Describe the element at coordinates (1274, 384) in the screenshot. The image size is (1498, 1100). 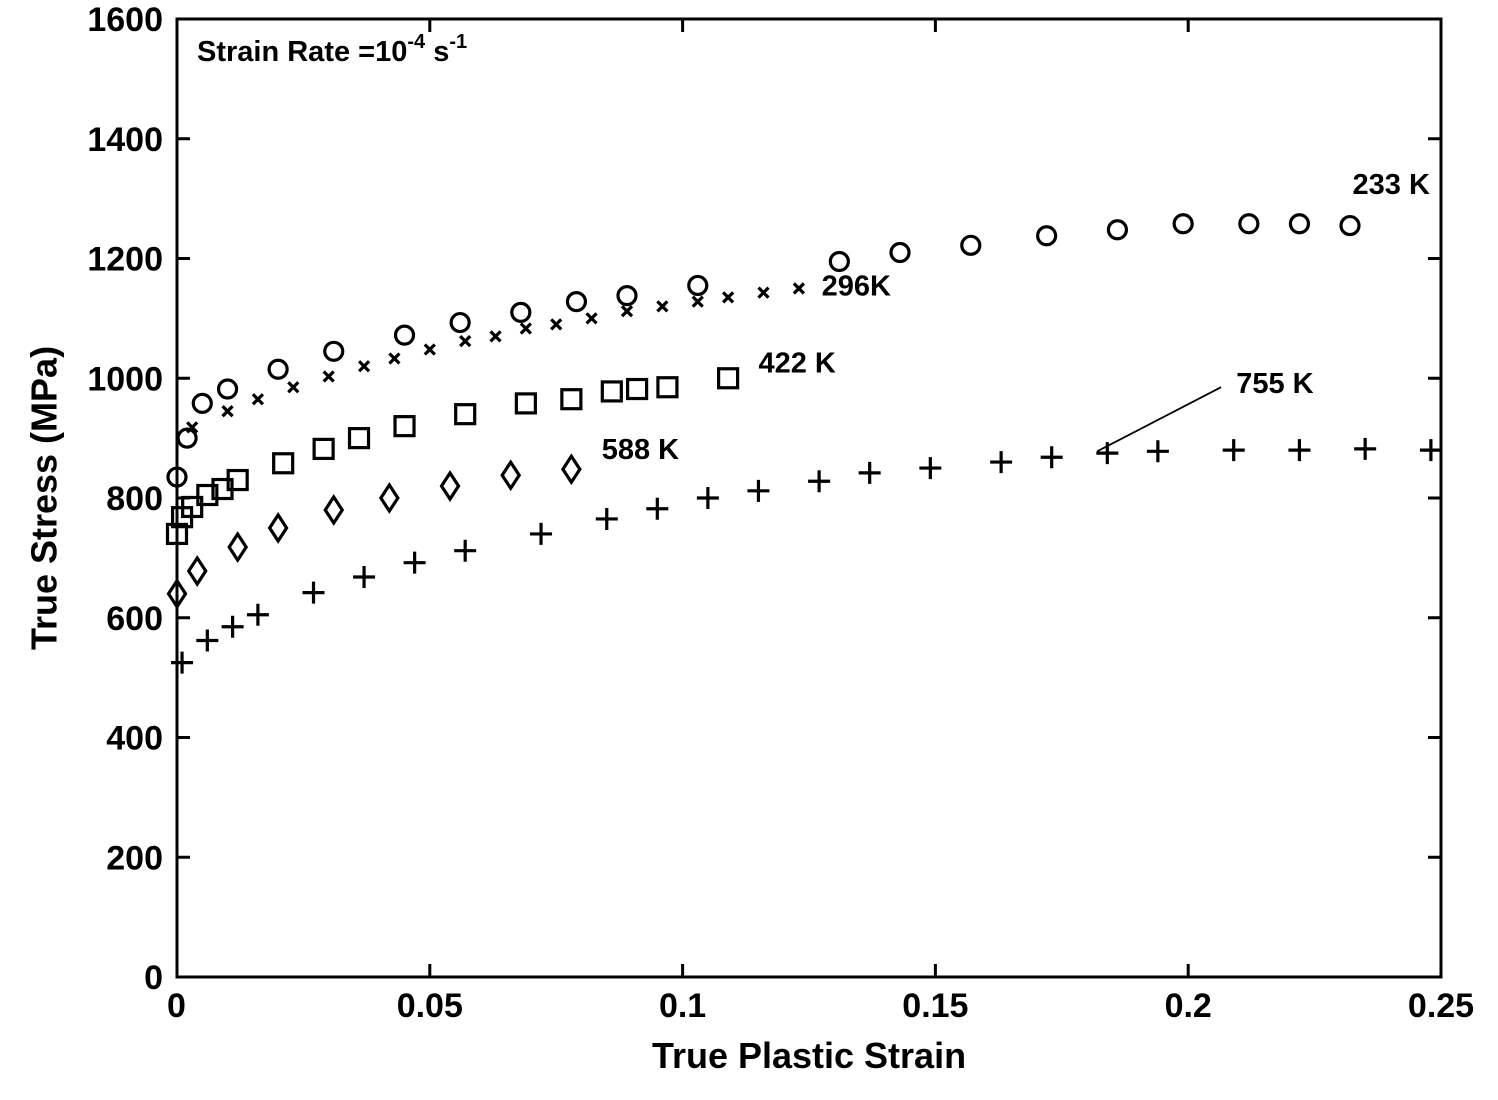
I see `series-label: 755 K` at that location.